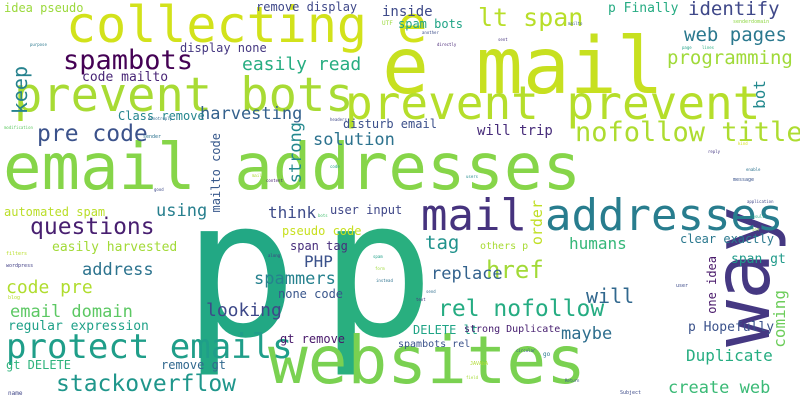 This screenshot has width=800, height=400. I want to click on word-mailto: mailto, so click(575, 23).